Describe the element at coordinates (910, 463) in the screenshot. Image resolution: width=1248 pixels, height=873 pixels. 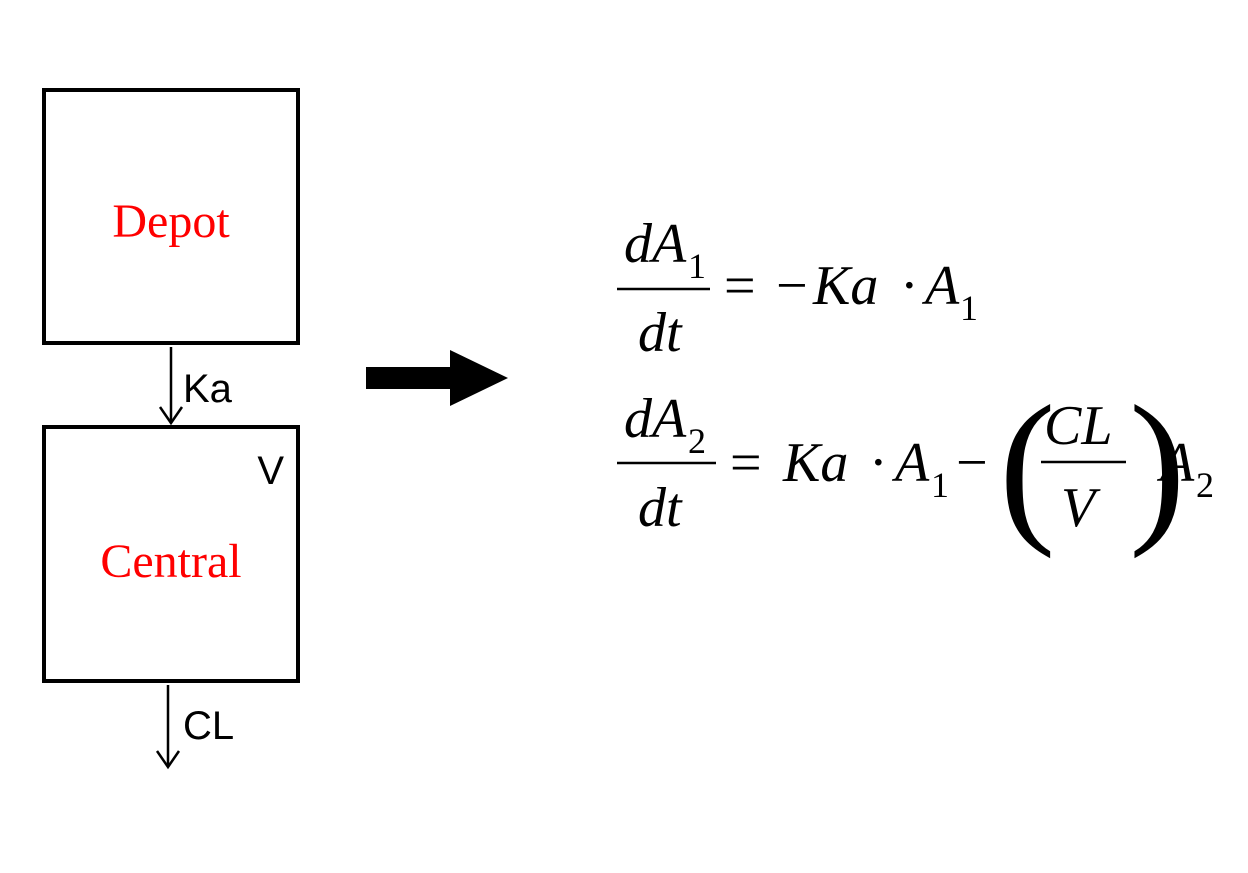
I see `eq2-rhs-var-1: A` at that location.